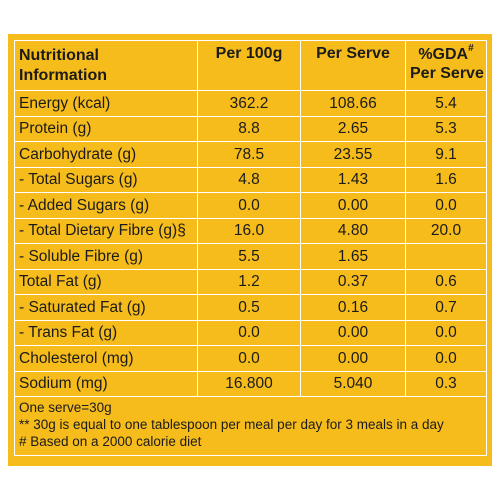 The width and height of the screenshot is (500, 500). I want to click on nutrient-label: Protein (g), so click(106, 128).